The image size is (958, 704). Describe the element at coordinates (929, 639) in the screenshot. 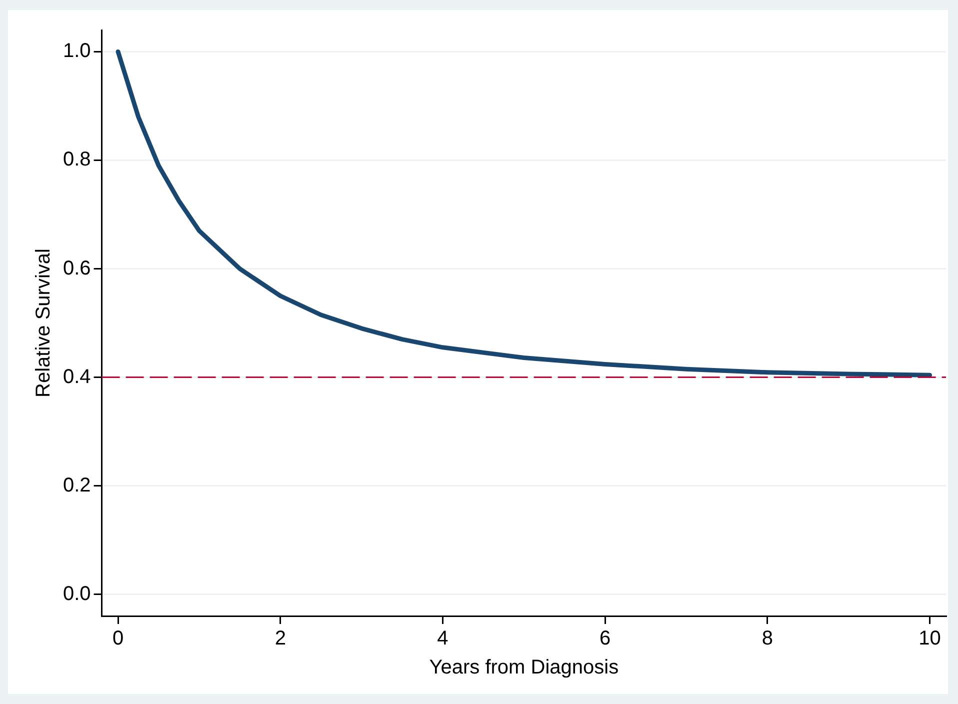

I see `x-tick-label: 10` at that location.